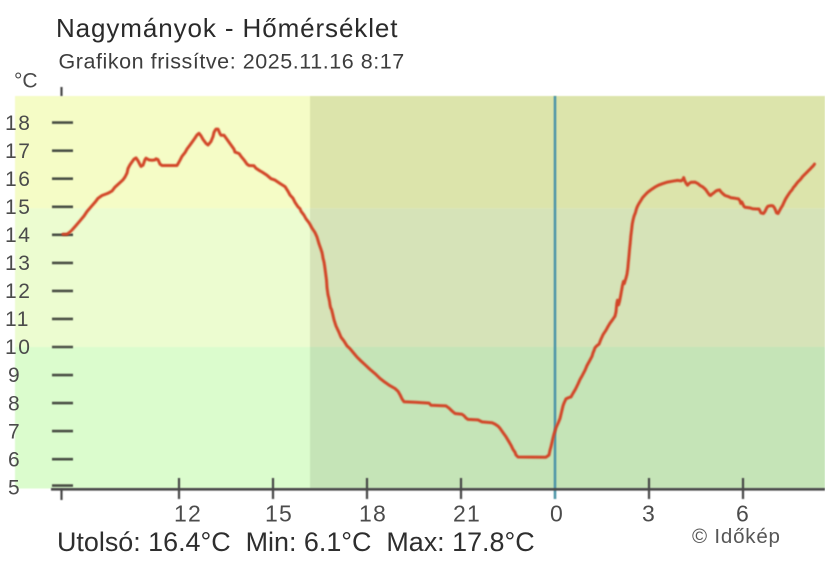 The height and width of the screenshot is (562, 825). Describe the element at coordinates (232, 62) in the screenshot. I see `svg-text:Grafikon frissítve: 2025.11.16: Grafikon frissítve: 2025.11.16 8:17` at that location.